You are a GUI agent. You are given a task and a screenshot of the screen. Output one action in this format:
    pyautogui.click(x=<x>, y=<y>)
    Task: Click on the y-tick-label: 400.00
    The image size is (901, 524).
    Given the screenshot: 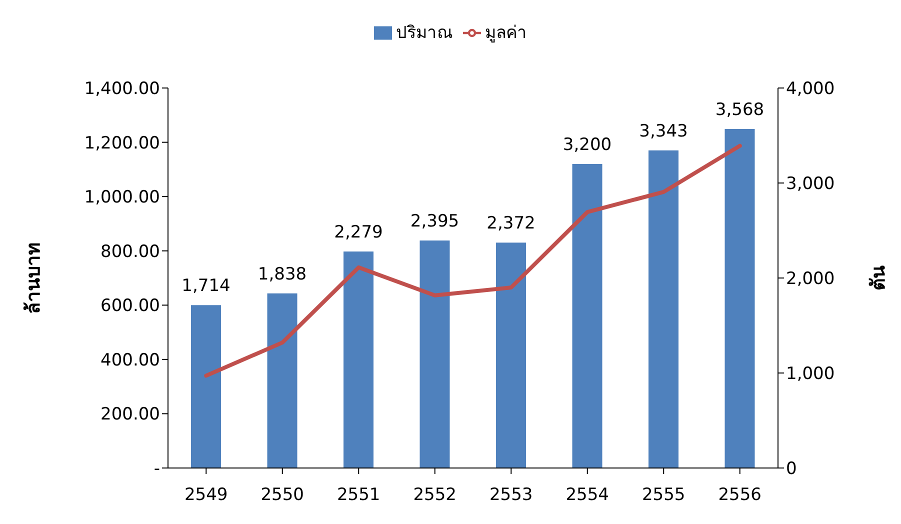 What is the action you would take?
    pyautogui.click(x=130, y=360)
    